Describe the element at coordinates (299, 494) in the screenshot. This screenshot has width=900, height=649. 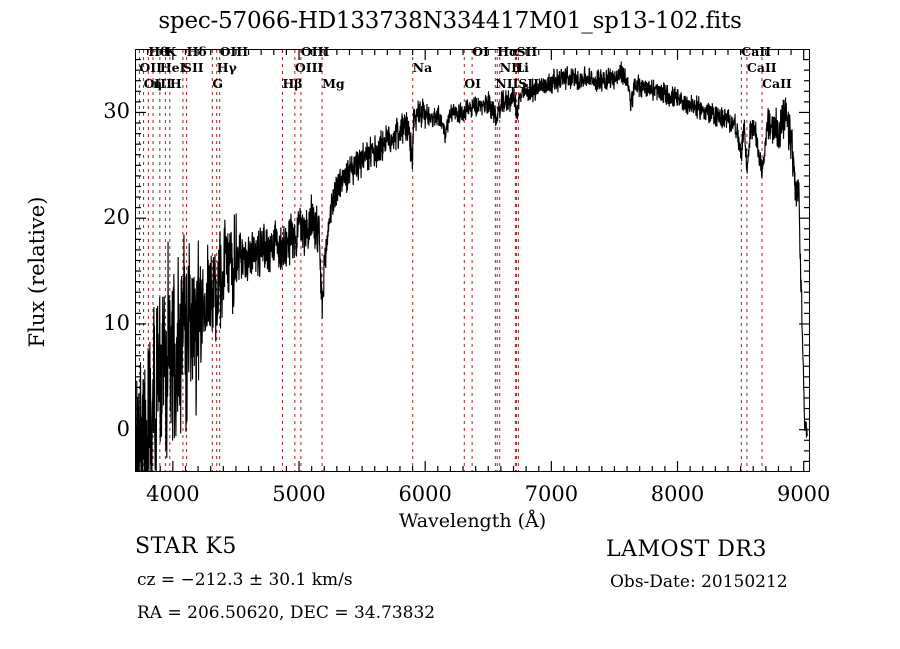
I see `x-tick-label: 5000` at that location.